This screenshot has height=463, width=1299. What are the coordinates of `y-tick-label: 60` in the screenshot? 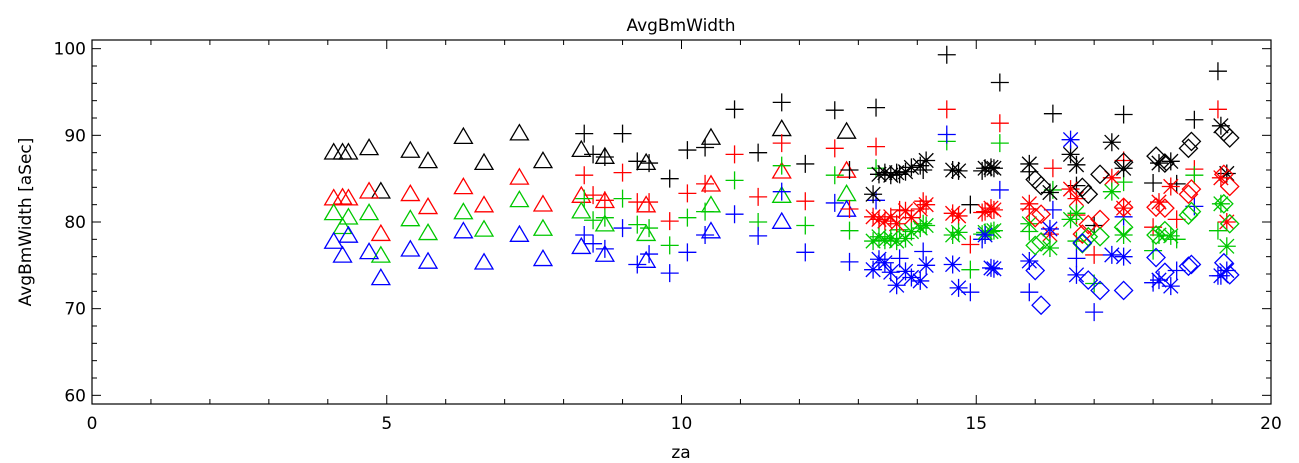 It's located at (75, 396).